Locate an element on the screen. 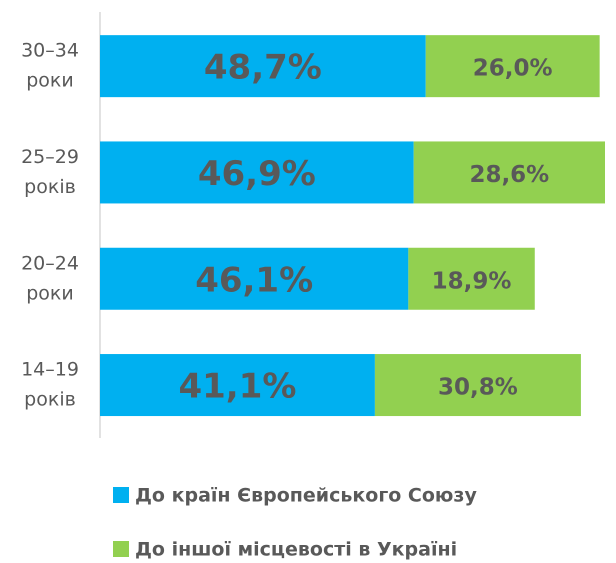 The width and height of the screenshot is (616, 563). data-label: 48,7% is located at coordinates (263, 68).